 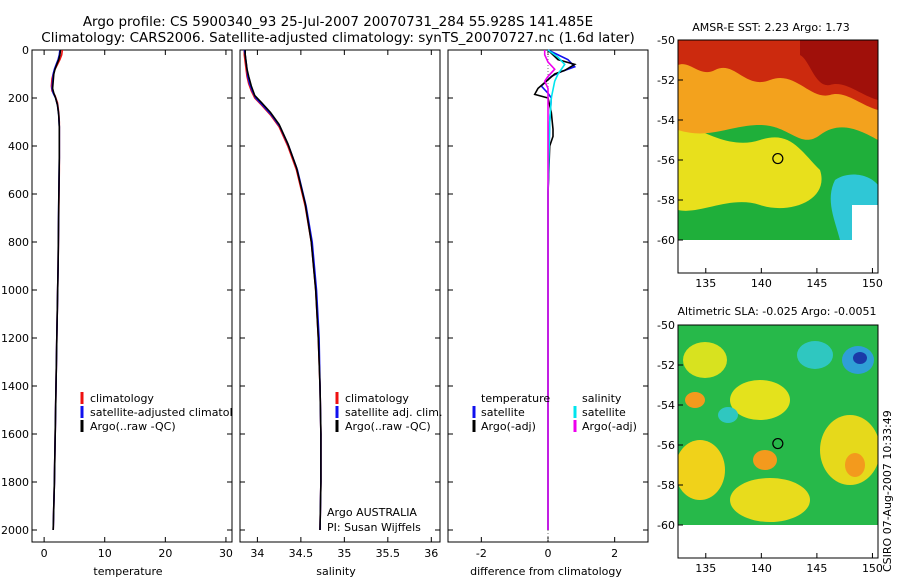 What do you see at coordinates (18, 242) in the screenshot?
I see `ytick-label-4: 800` at bounding box center [18, 242].